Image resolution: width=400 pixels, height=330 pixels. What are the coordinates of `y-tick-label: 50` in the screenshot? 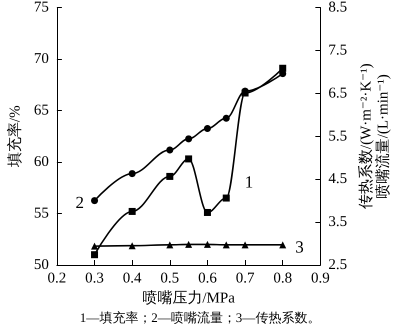 It's located at (41, 265).